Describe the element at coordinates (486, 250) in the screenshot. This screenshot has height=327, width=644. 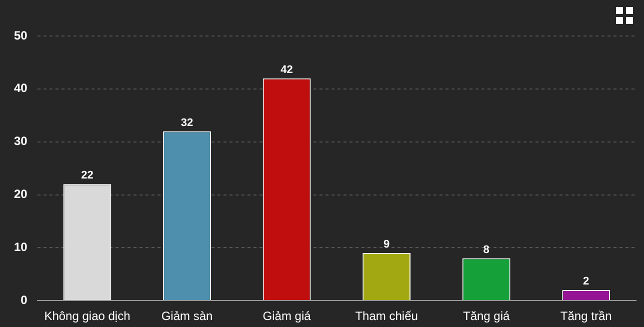
I see `data-label: 8` at that location.